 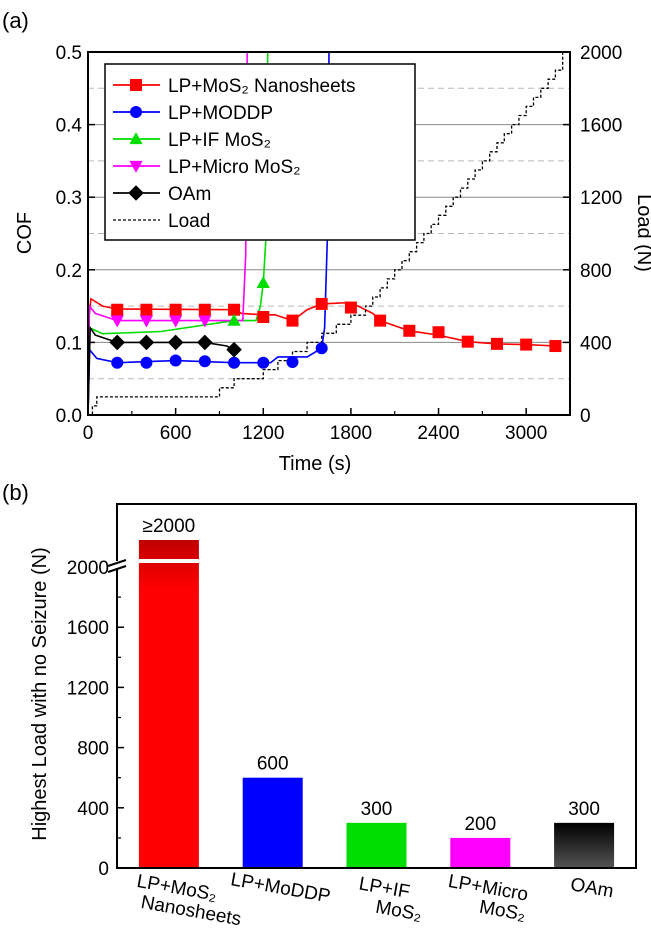 I want to click on x-tick-label: 0, so click(x=88, y=433).